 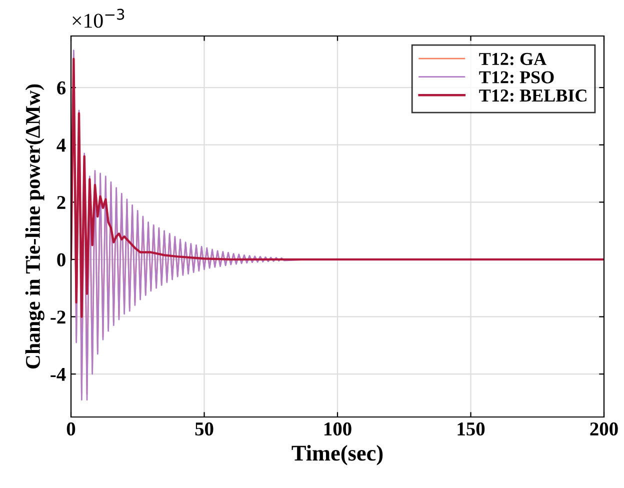 What do you see at coordinates (204, 429) in the screenshot?
I see `x-tick-label: 50` at bounding box center [204, 429].